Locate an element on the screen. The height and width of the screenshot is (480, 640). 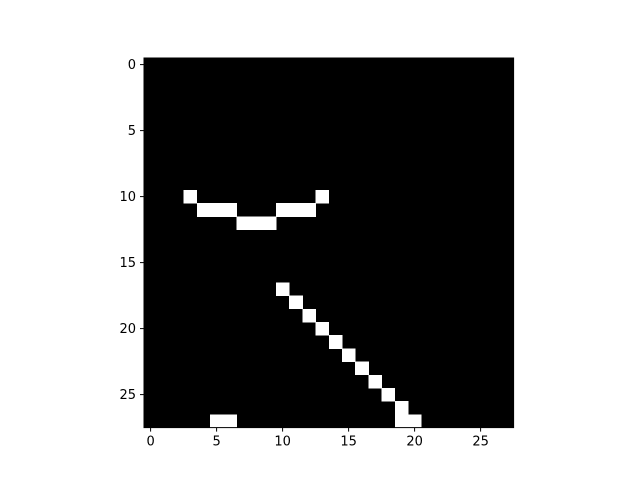
x-axis: 0 5 10 15 20 25 is located at coordinates (317, 438).